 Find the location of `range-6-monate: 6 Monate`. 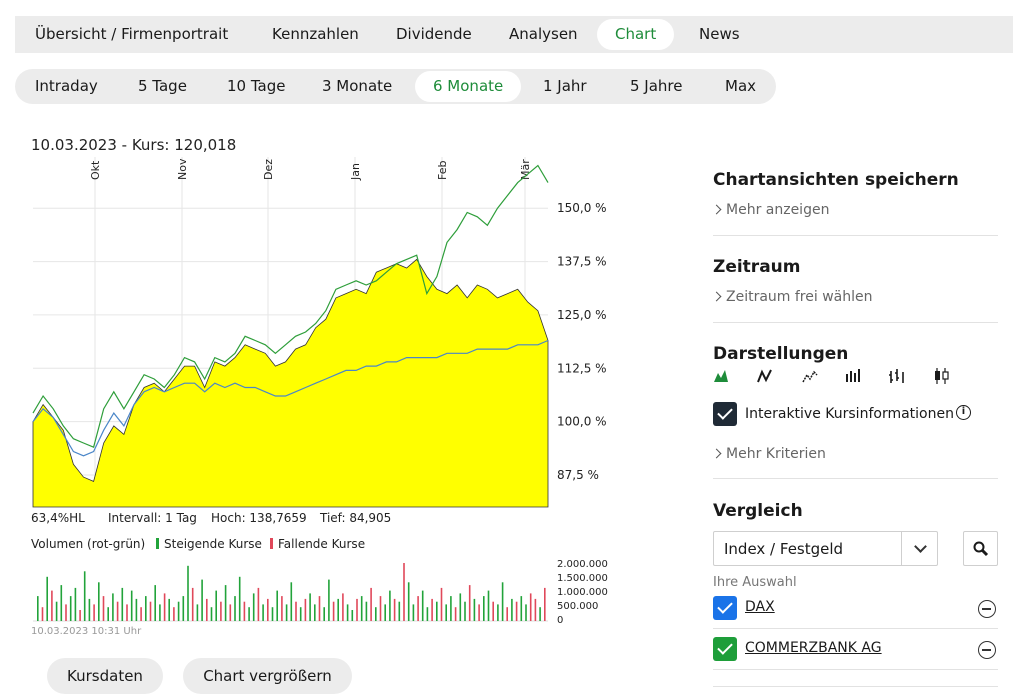

range-6-monate: 6 Monate is located at coordinates (468, 86).